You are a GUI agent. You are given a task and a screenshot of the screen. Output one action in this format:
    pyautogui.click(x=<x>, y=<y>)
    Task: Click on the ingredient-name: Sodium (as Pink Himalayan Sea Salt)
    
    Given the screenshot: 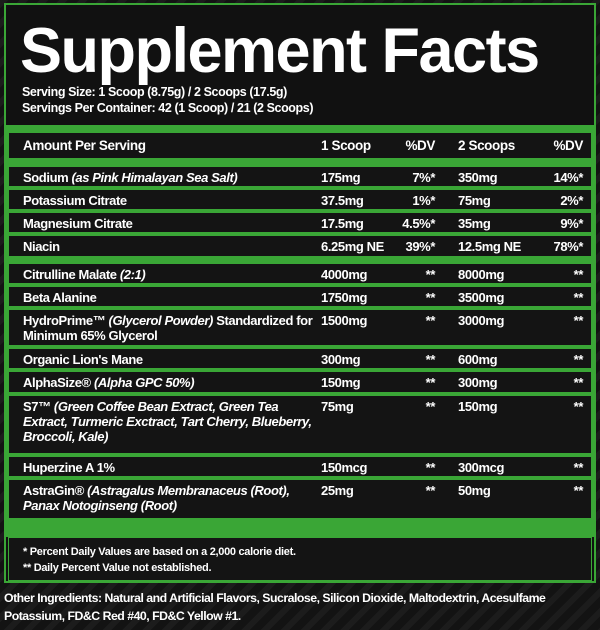 What is the action you would take?
    pyautogui.click(x=168, y=177)
    